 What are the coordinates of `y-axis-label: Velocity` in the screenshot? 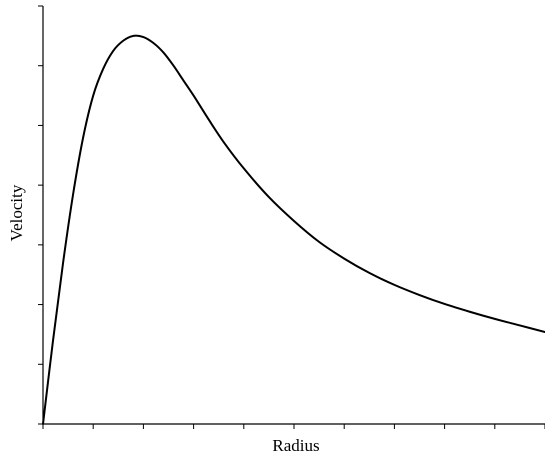 It's located at (16, 212).